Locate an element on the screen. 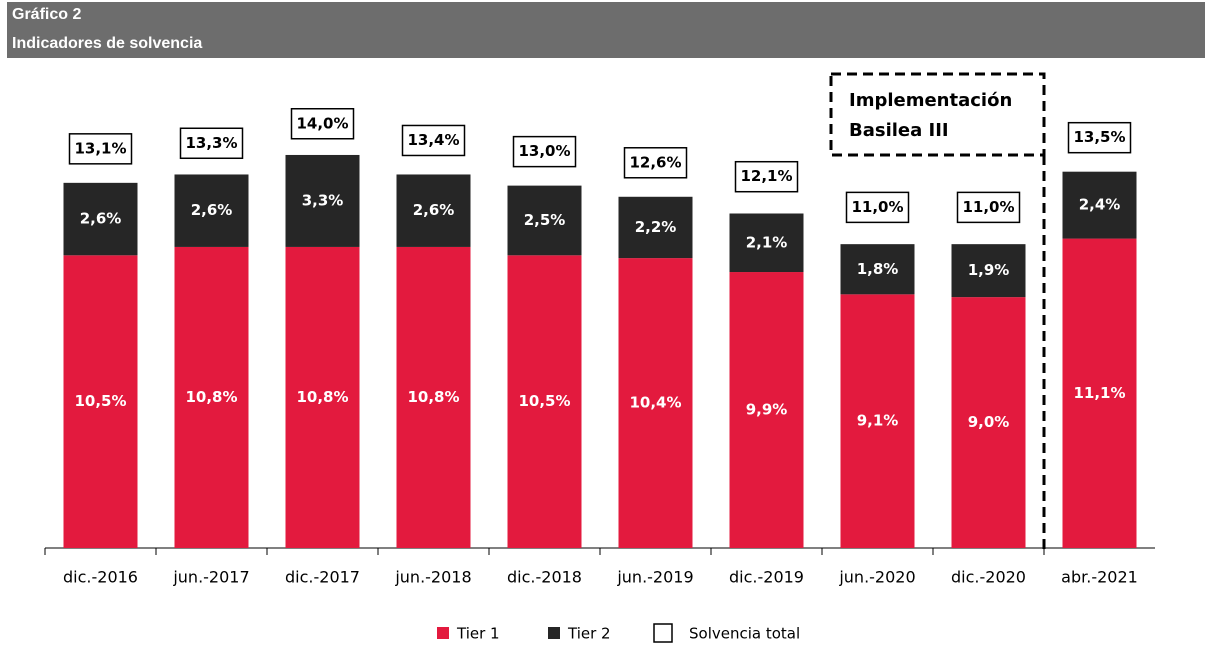  total-label: 12,6% is located at coordinates (655, 162).